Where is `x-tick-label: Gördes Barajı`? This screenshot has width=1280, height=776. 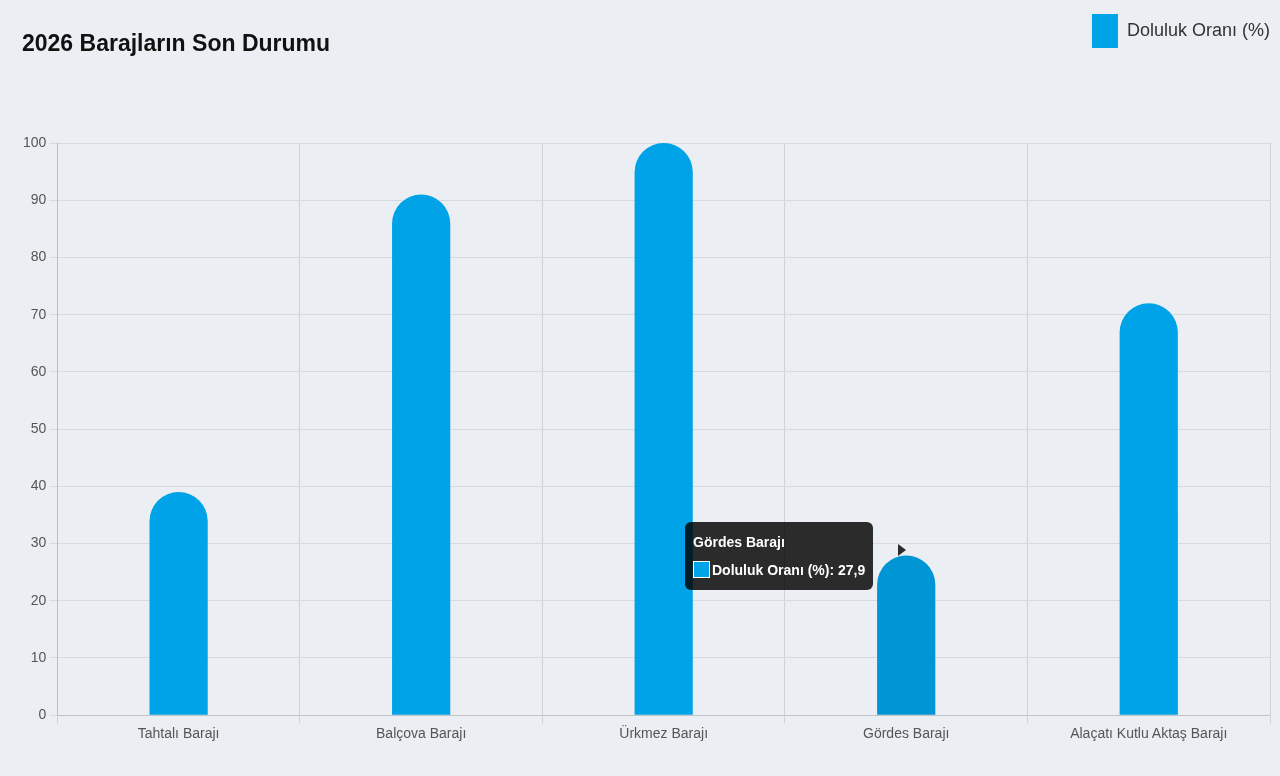 x-tick-label: Gördes Barajı is located at coordinates (906, 733).